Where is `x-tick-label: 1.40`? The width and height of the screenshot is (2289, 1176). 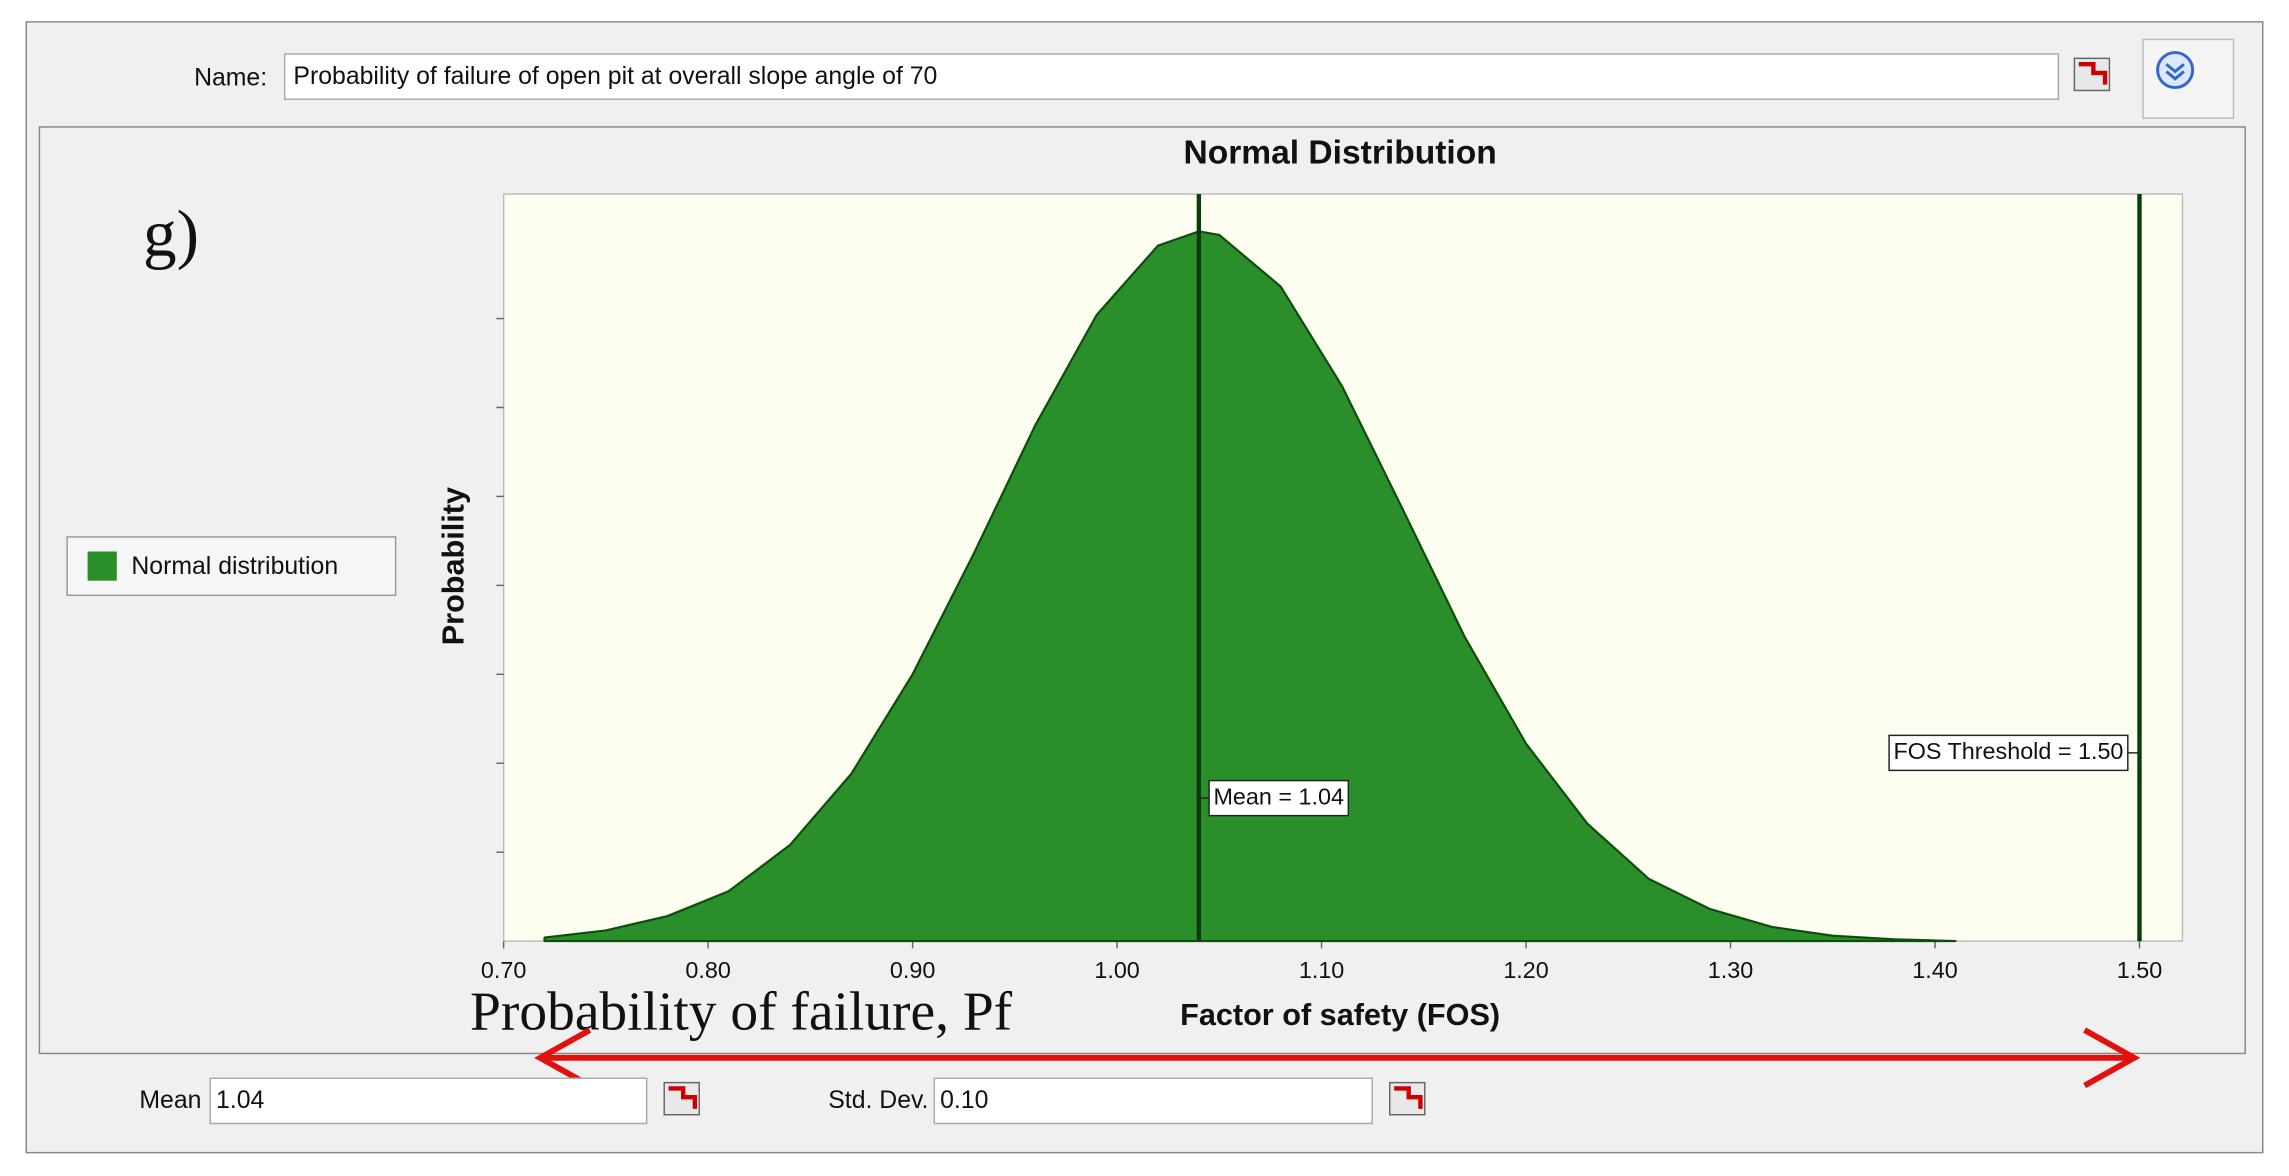
x-tick-label: 1.40 is located at coordinates (1934, 970).